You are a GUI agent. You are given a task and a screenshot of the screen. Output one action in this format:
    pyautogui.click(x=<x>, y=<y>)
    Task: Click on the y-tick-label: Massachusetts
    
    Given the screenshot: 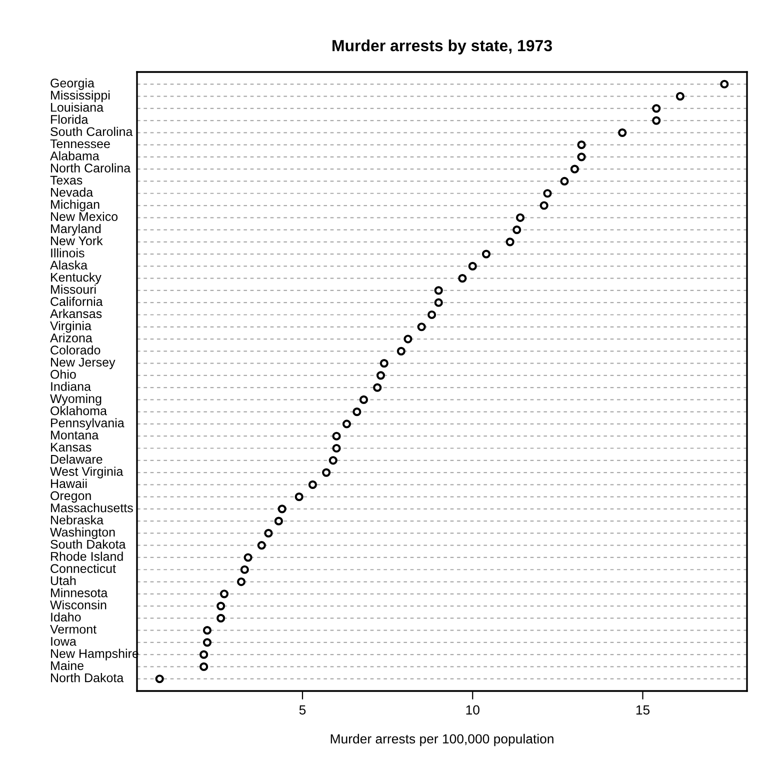 What is the action you would take?
    pyautogui.click(x=92, y=507)
    